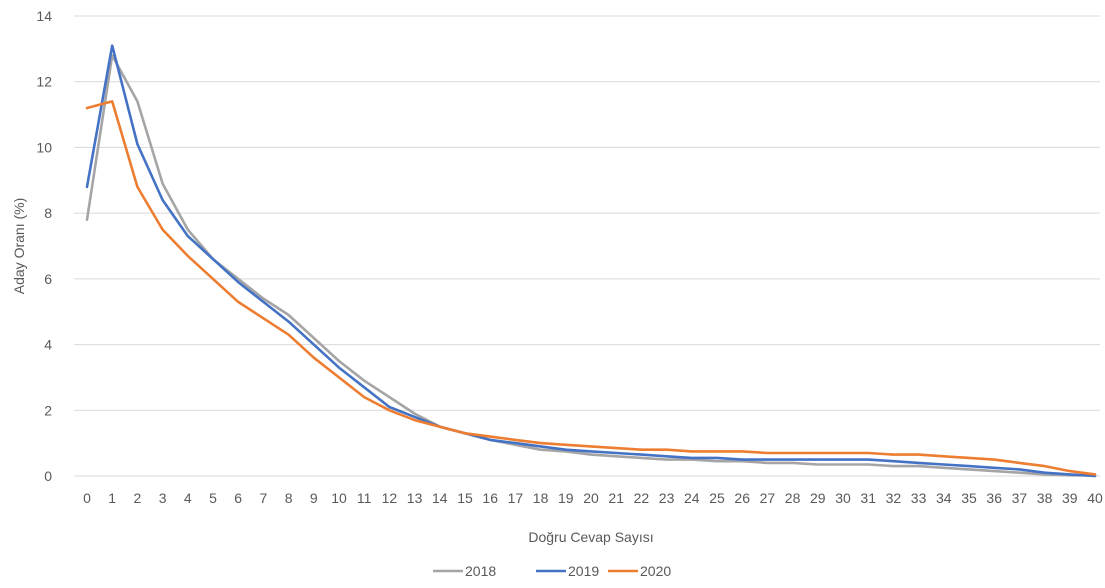 Image resolution: width=1105 pixels, height=588 pixels. What do you see at coordinates (364, 498) in the screenshot?
I see `x-tick-label: 11` at bounding box center [364, 498].